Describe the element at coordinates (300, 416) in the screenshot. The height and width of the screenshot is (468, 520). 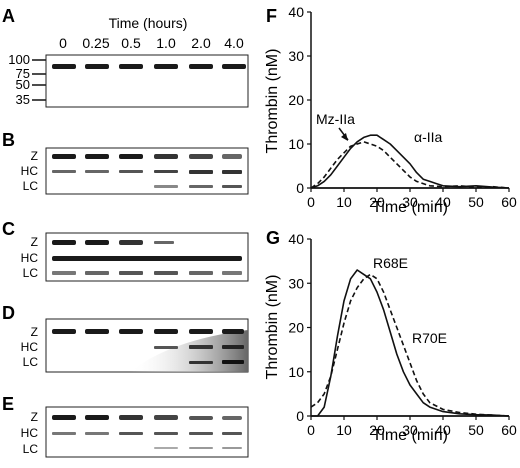
I see `chart-g-y-tick-label: 0` at that location.